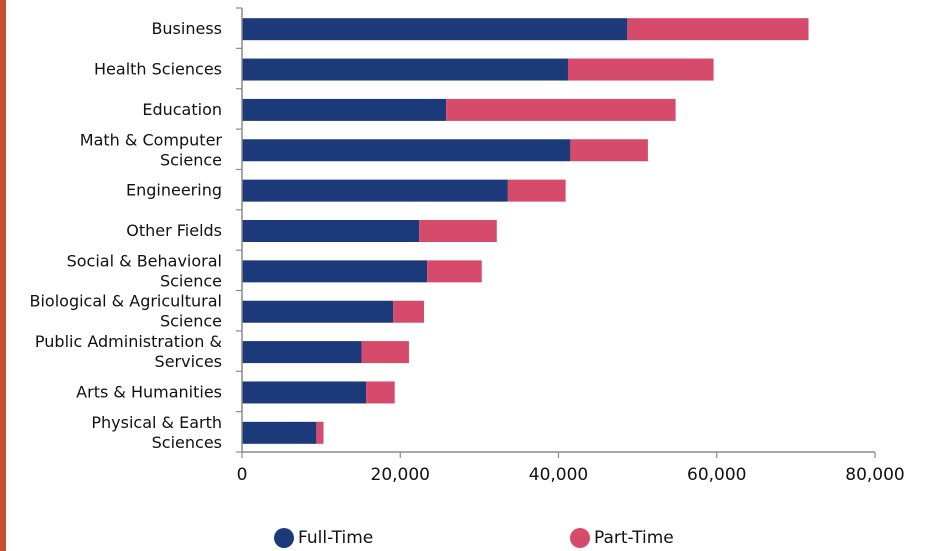 The height and width of the screenshot is (551, 931). I want to click on bar-part-time-education, so click(561, 109).